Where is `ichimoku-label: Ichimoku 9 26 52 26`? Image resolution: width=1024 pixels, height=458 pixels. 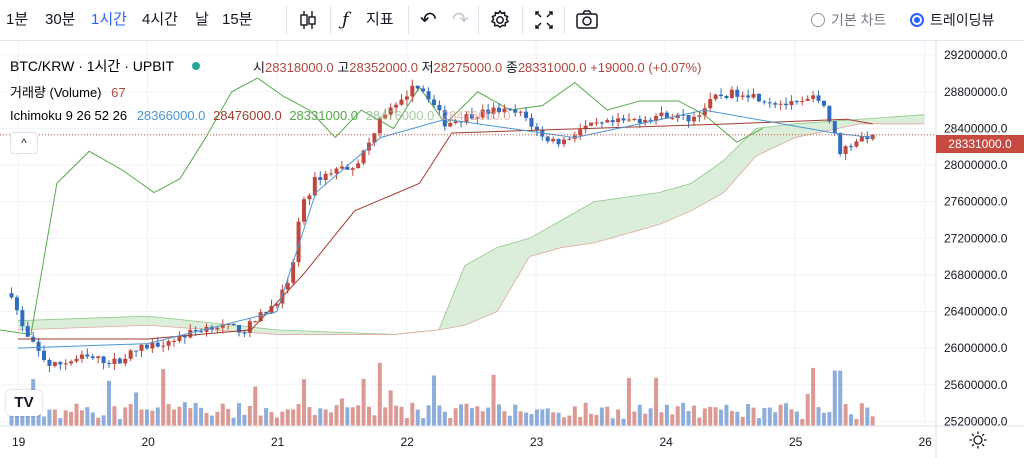
ichimoku-label: Ichimoku 9 26 52 26 is located at coordinates (69, 115).